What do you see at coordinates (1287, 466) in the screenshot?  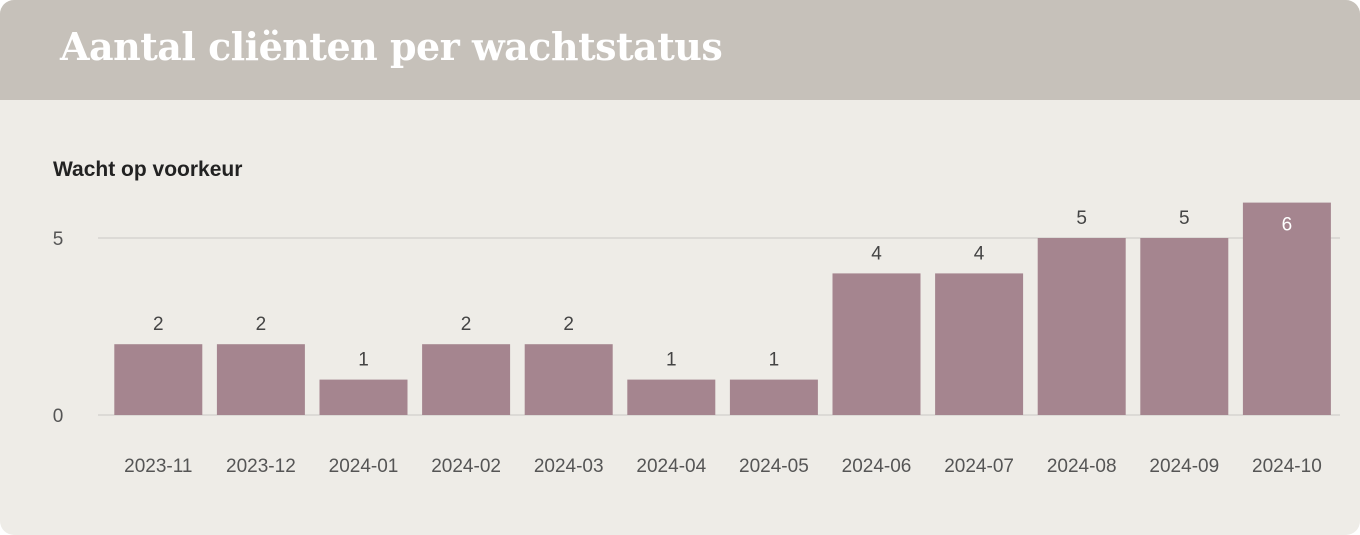 I see `x-tick-label: 2024-10` at bounding box center [1287, 466].